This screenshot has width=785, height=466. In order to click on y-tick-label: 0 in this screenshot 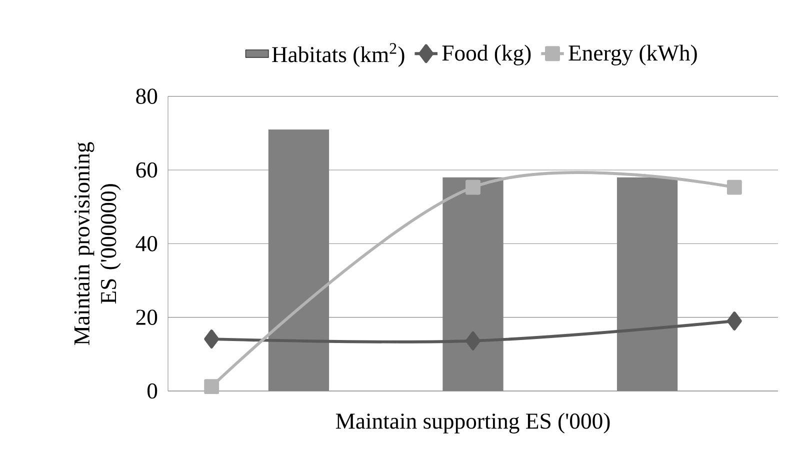, I will do `click(152, 391)`.